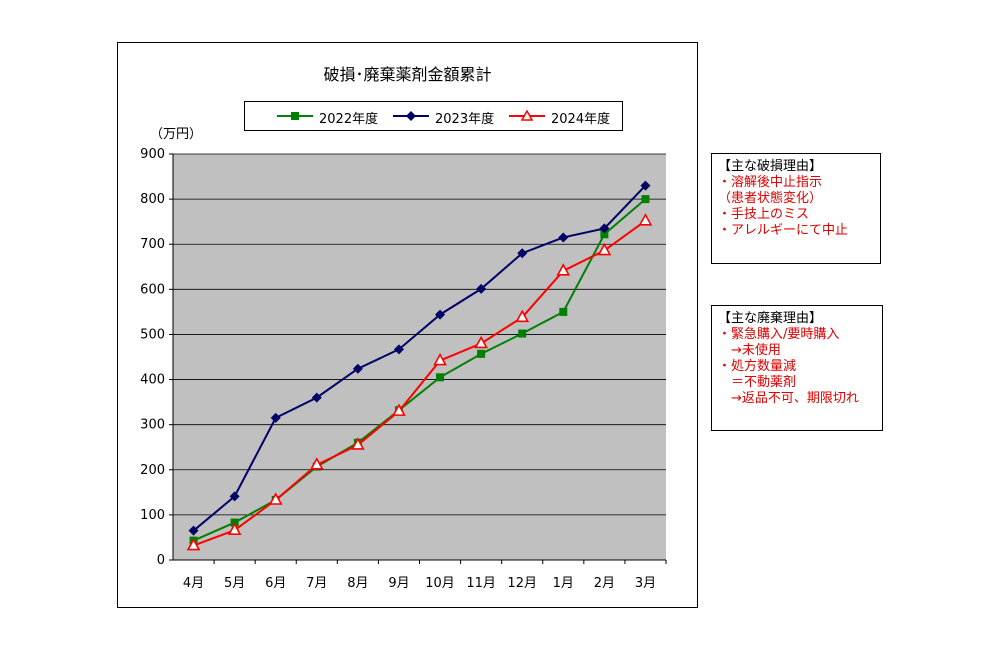 Image resolution: width=1000 pixels, height=650 pixels. What do you see at coordinates (152, 244) in the screenshot?
I see `y-tick-label: 700` at bounding box center [152, 244].